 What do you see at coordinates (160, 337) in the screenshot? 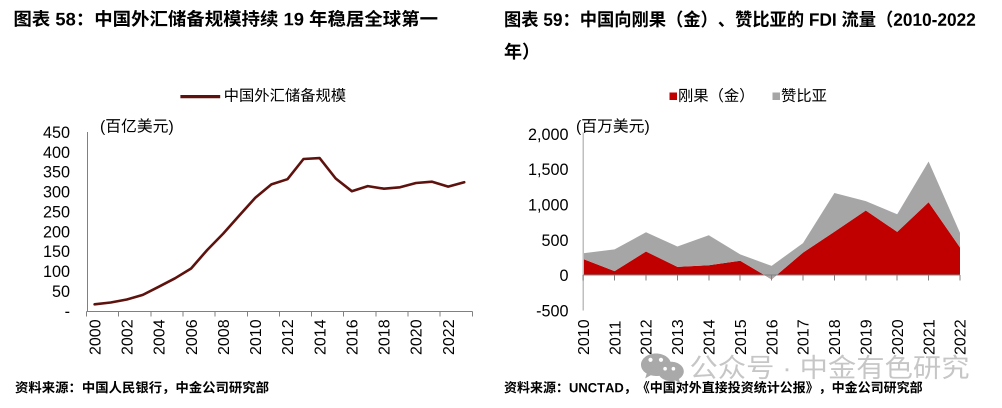
I see `svg-text: 2004` at bounding box center [160, 337].